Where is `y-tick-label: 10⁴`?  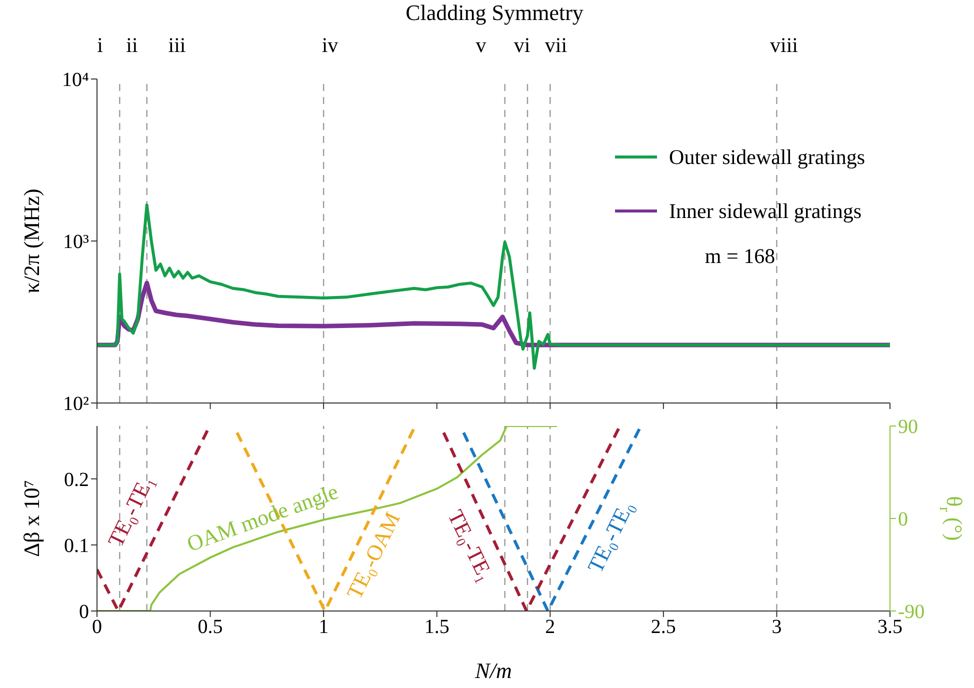 y-tick-label: 10⁴ is located at coordinates (76, 80).